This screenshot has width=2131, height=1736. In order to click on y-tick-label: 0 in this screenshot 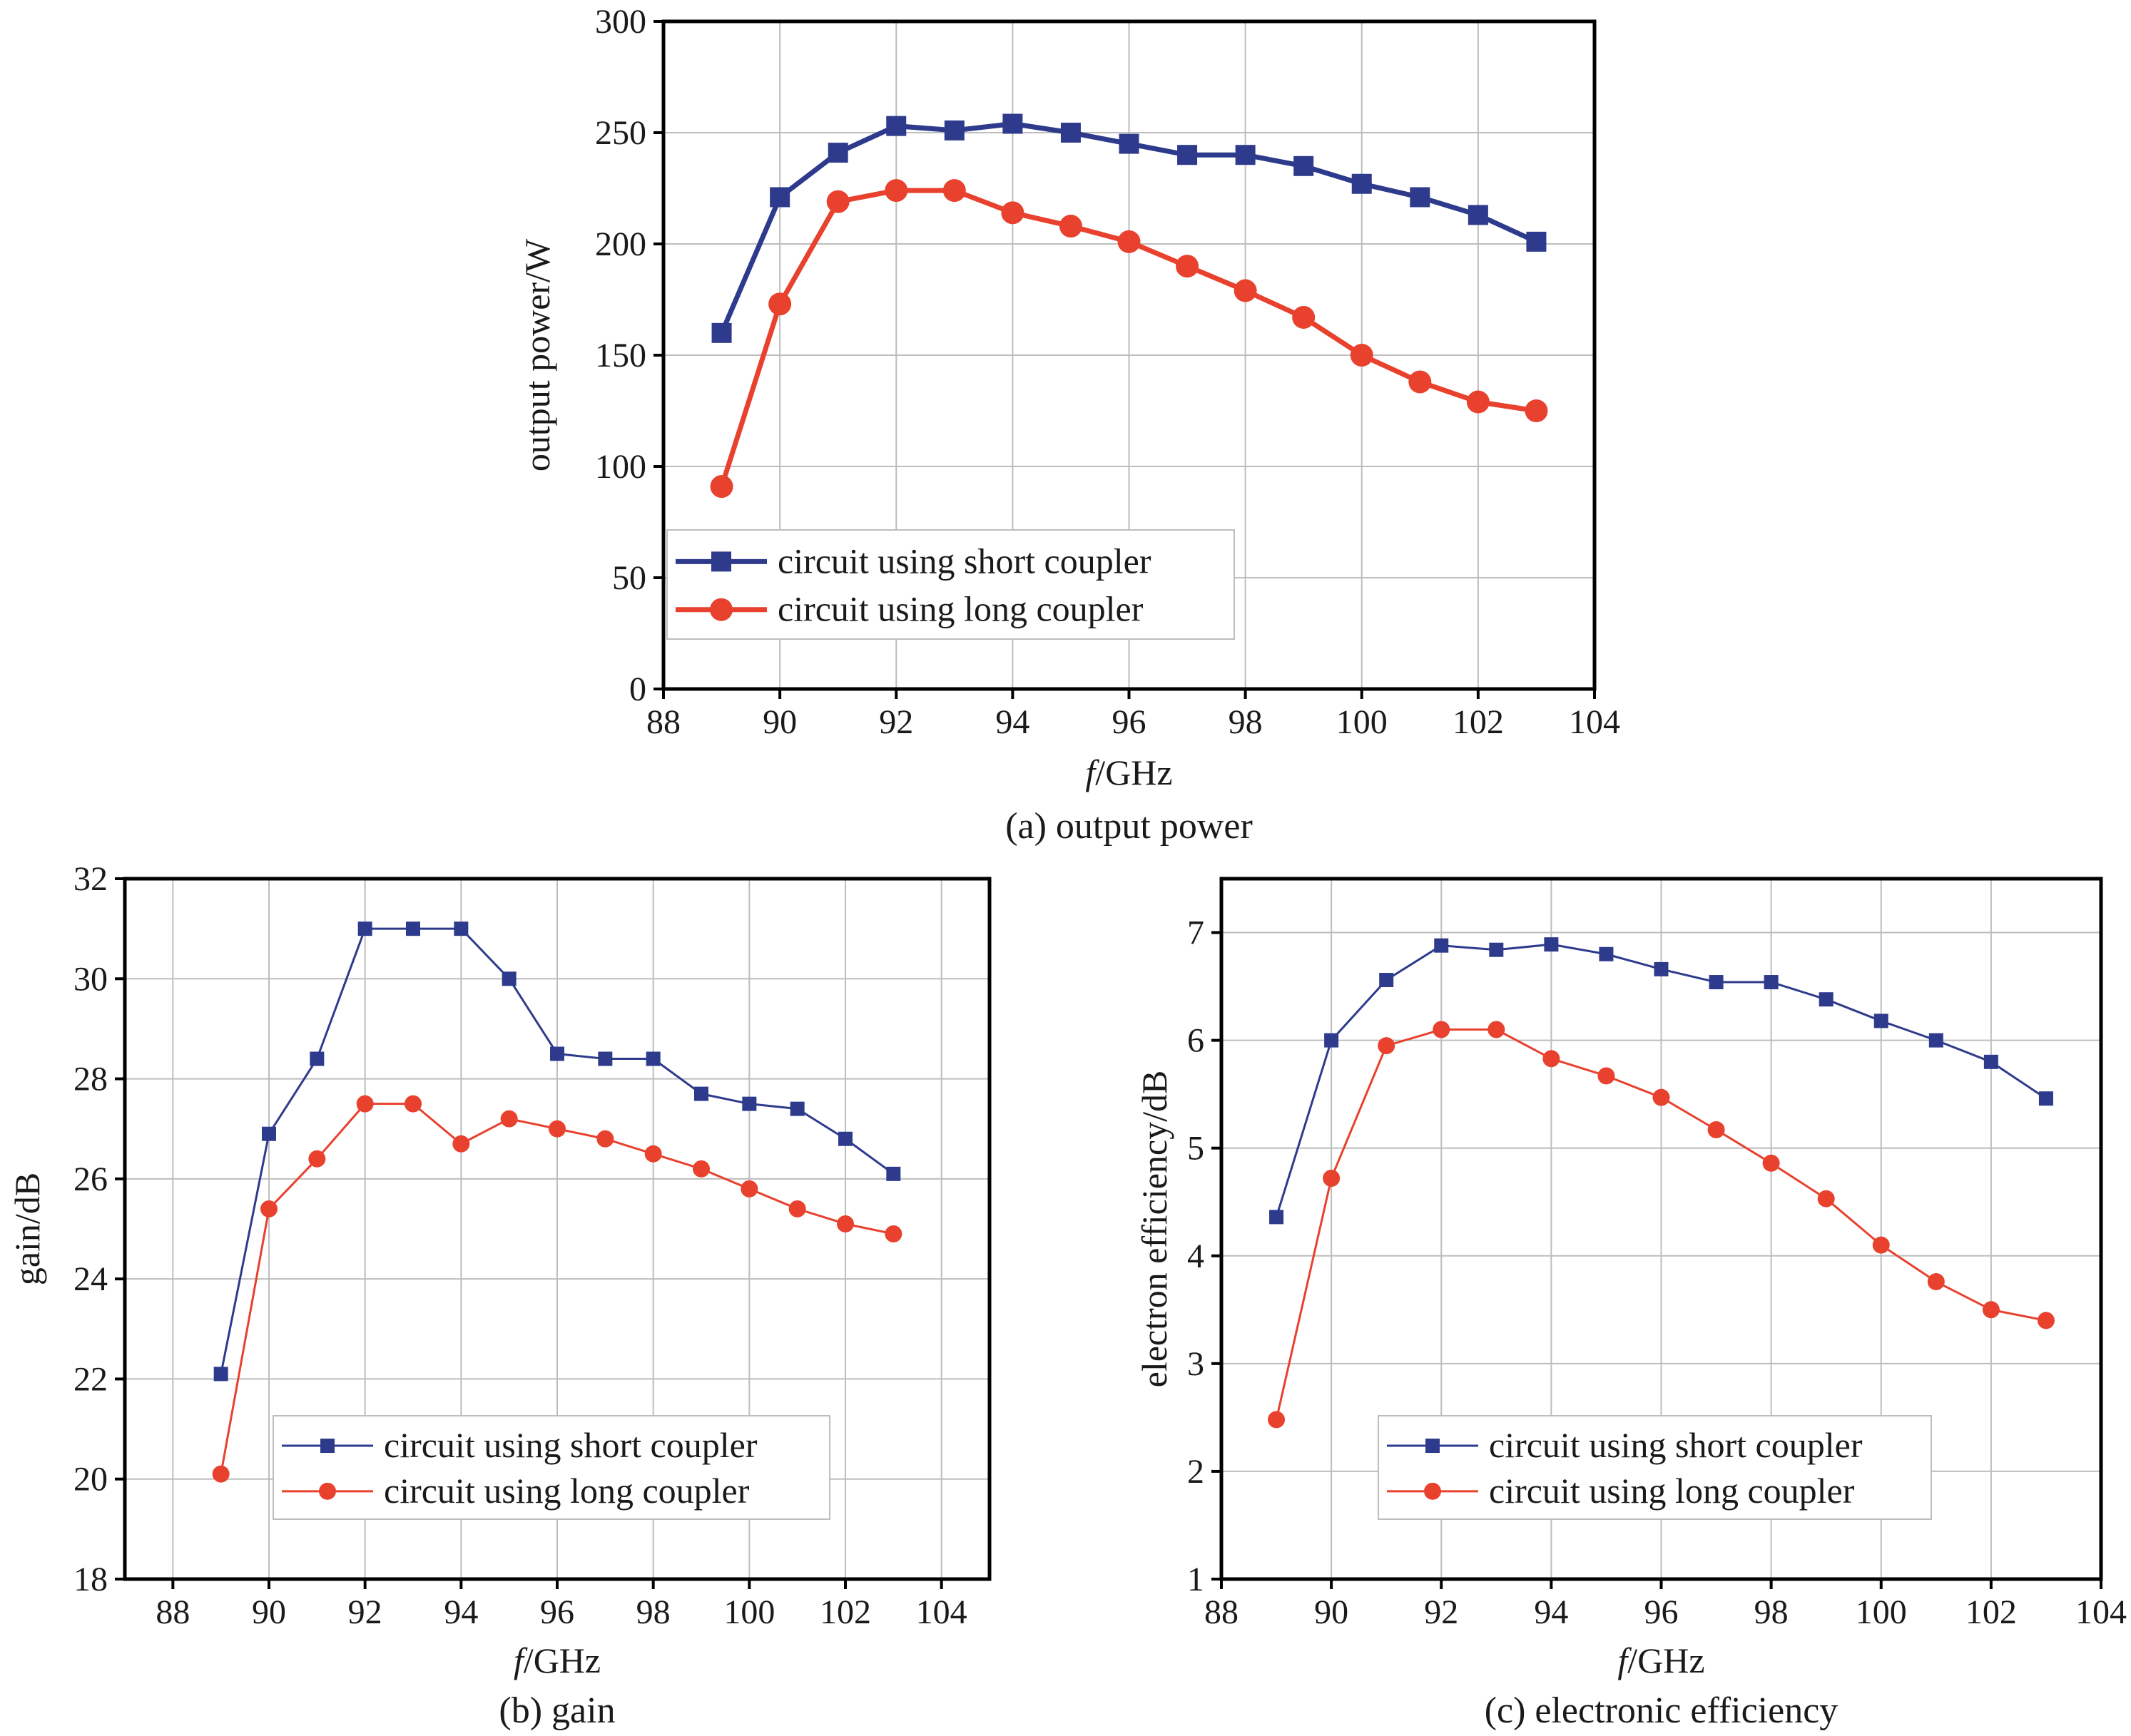, I will do `click(637, 689)`.